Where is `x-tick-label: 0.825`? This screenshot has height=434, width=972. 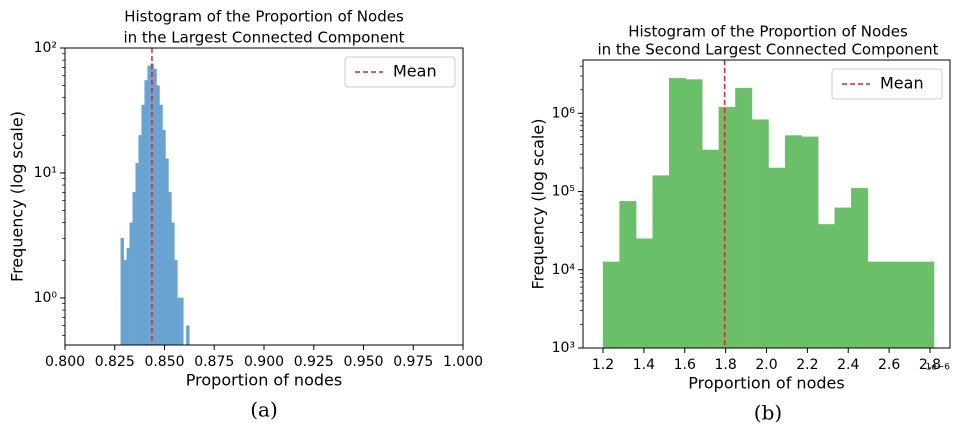 x-tick-label: 0.825 is located at coordinates (115, 362).